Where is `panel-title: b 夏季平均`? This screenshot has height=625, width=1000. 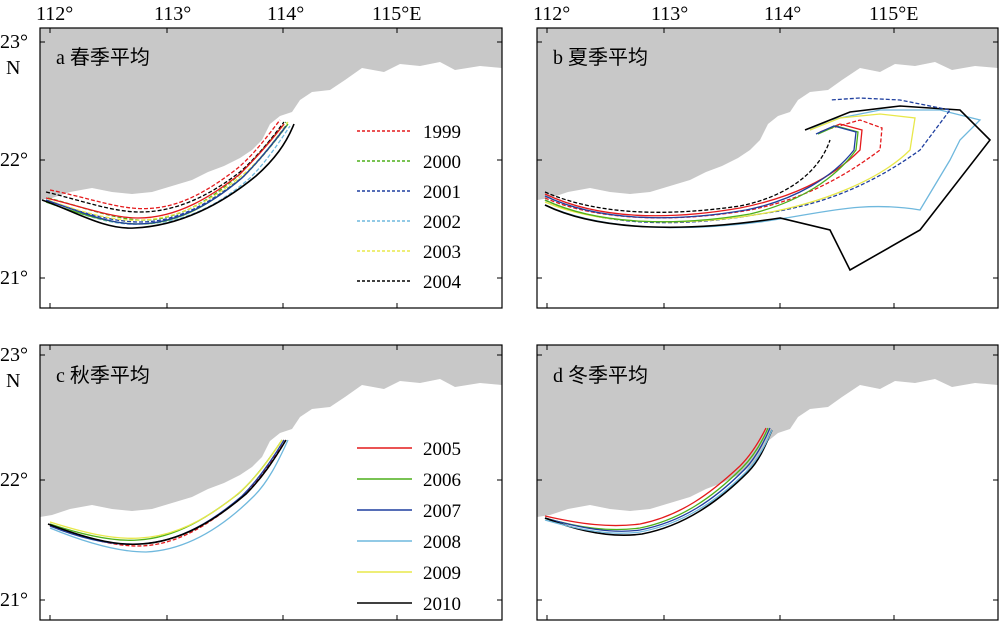
panel-title: b 夏季平均 is located at coordinates (600, 57).